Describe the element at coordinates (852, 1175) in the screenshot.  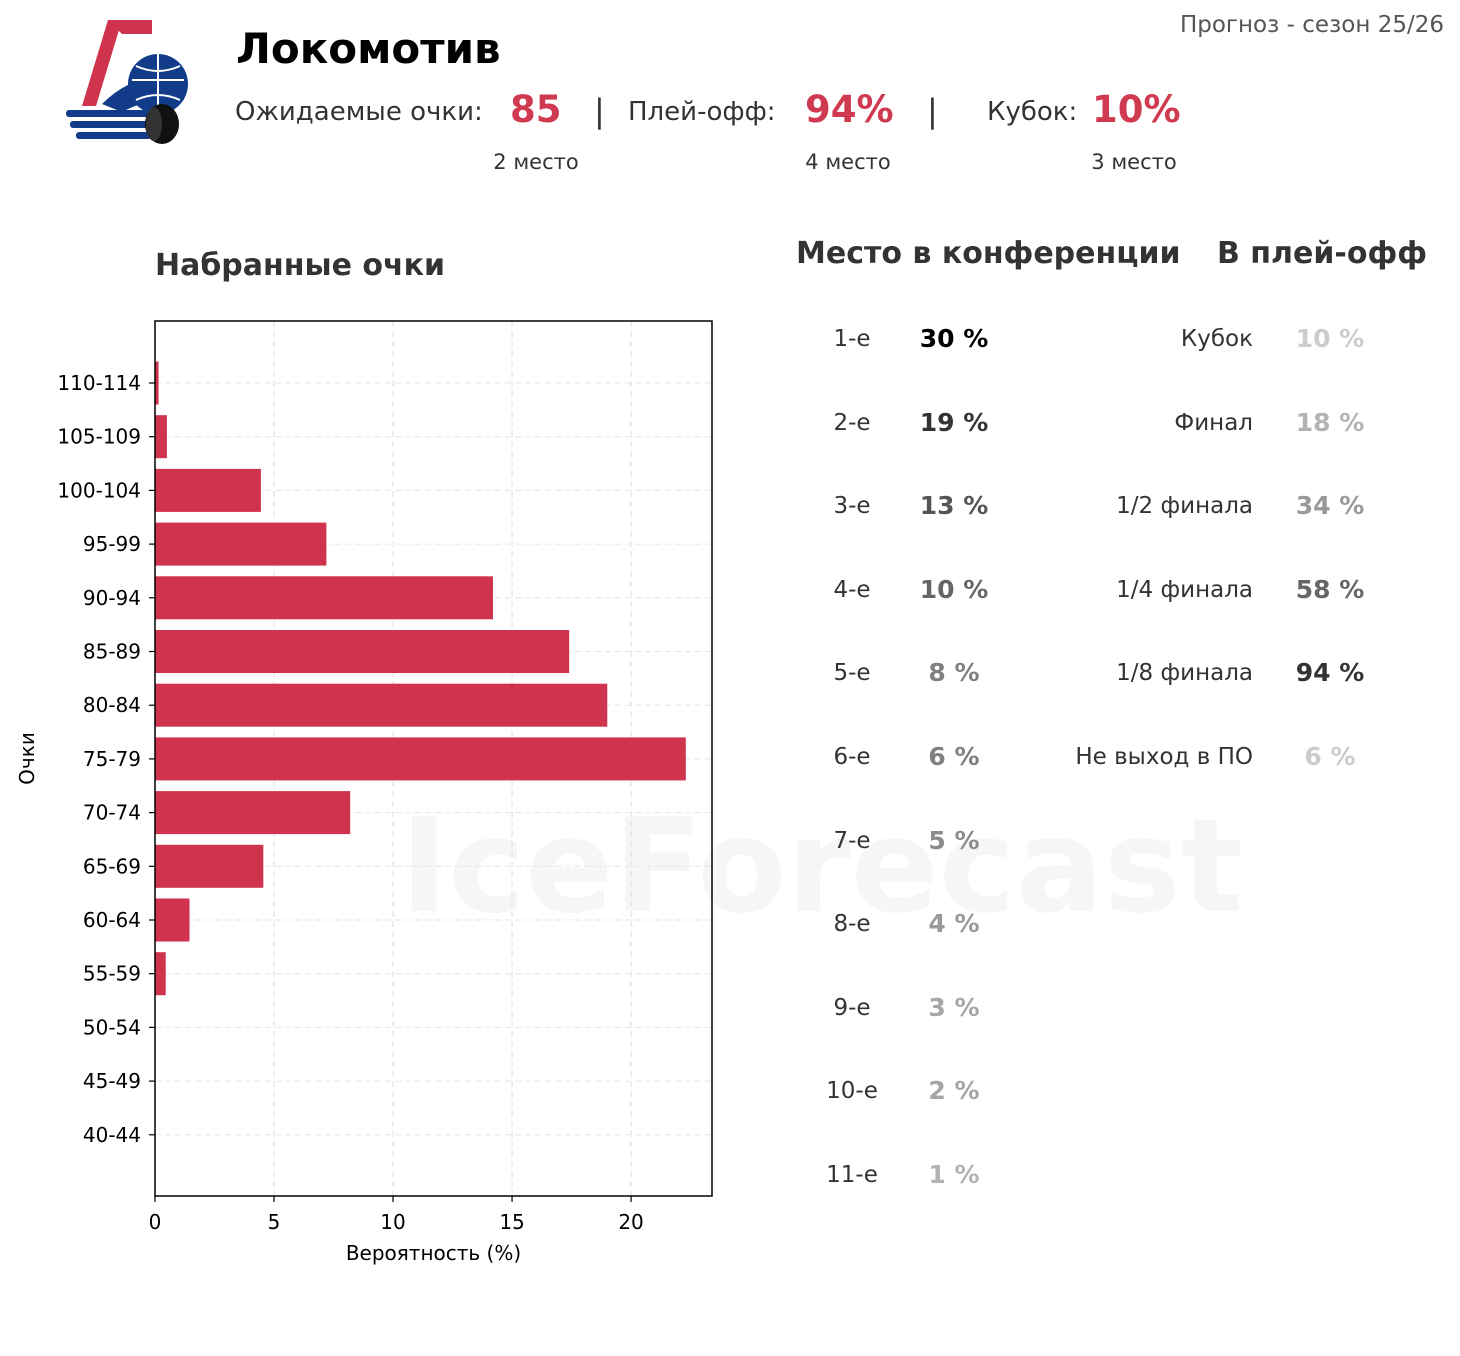
I see `conference-place-label: 11-е` at that location.